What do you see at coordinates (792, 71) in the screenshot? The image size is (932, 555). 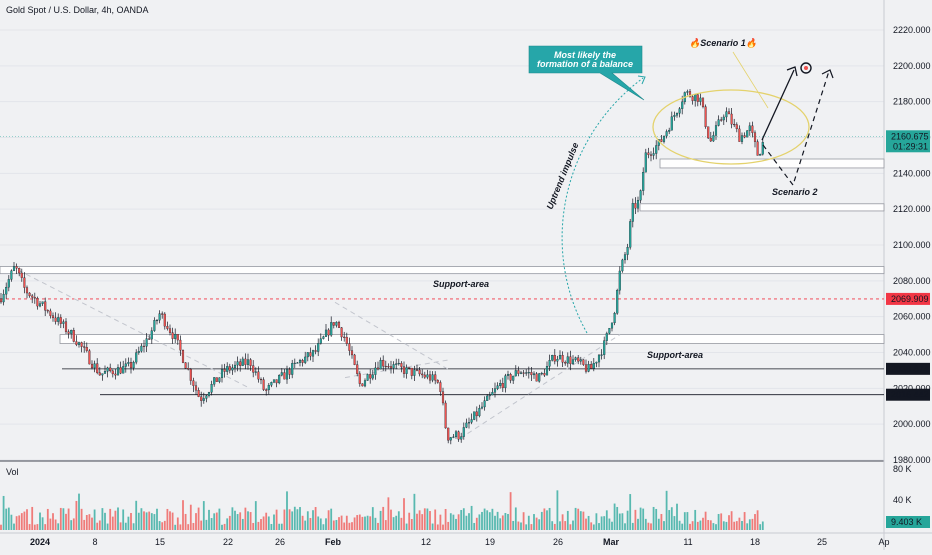 I see `scenario1-arrowhead` at bounding box center [792, 71].